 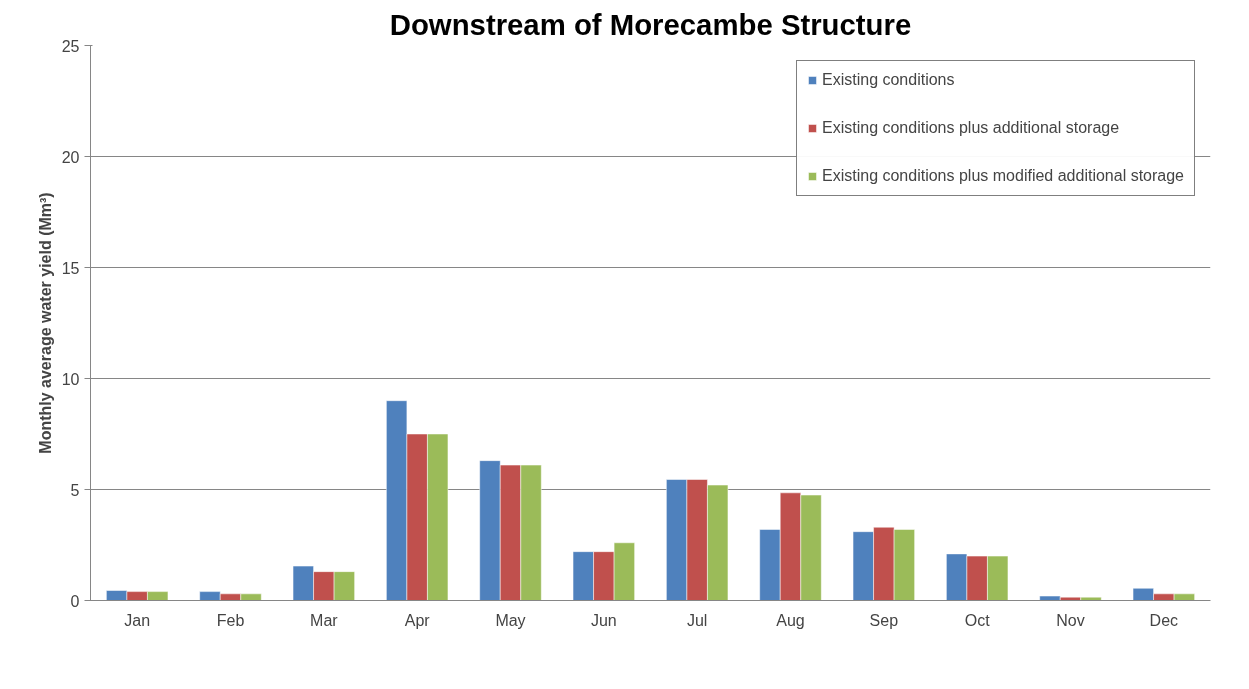 I want to click on x-tick-label: Jul, so click(x=697, y=620).